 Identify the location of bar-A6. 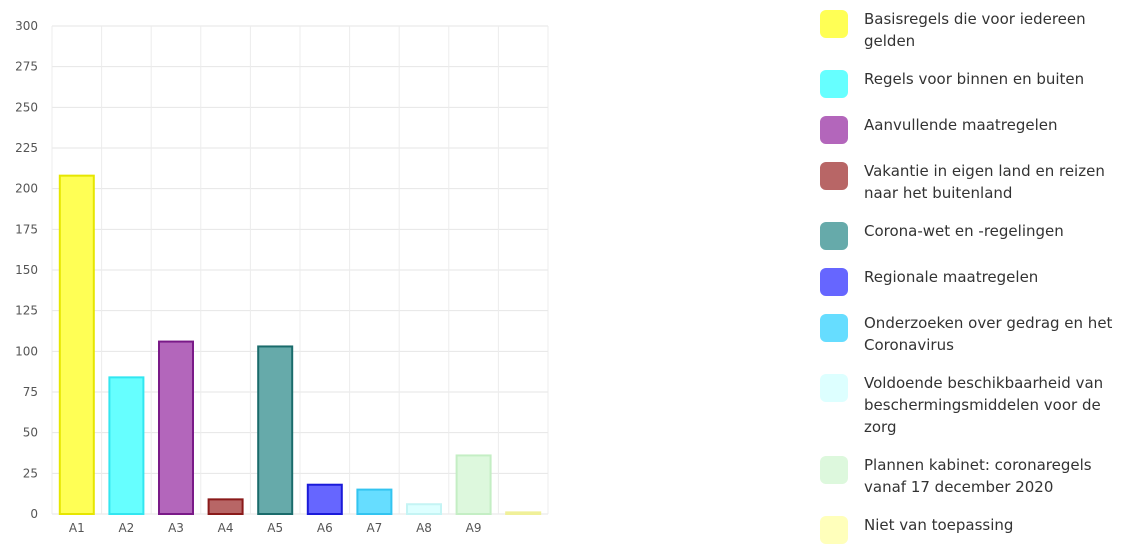
(324, 499).